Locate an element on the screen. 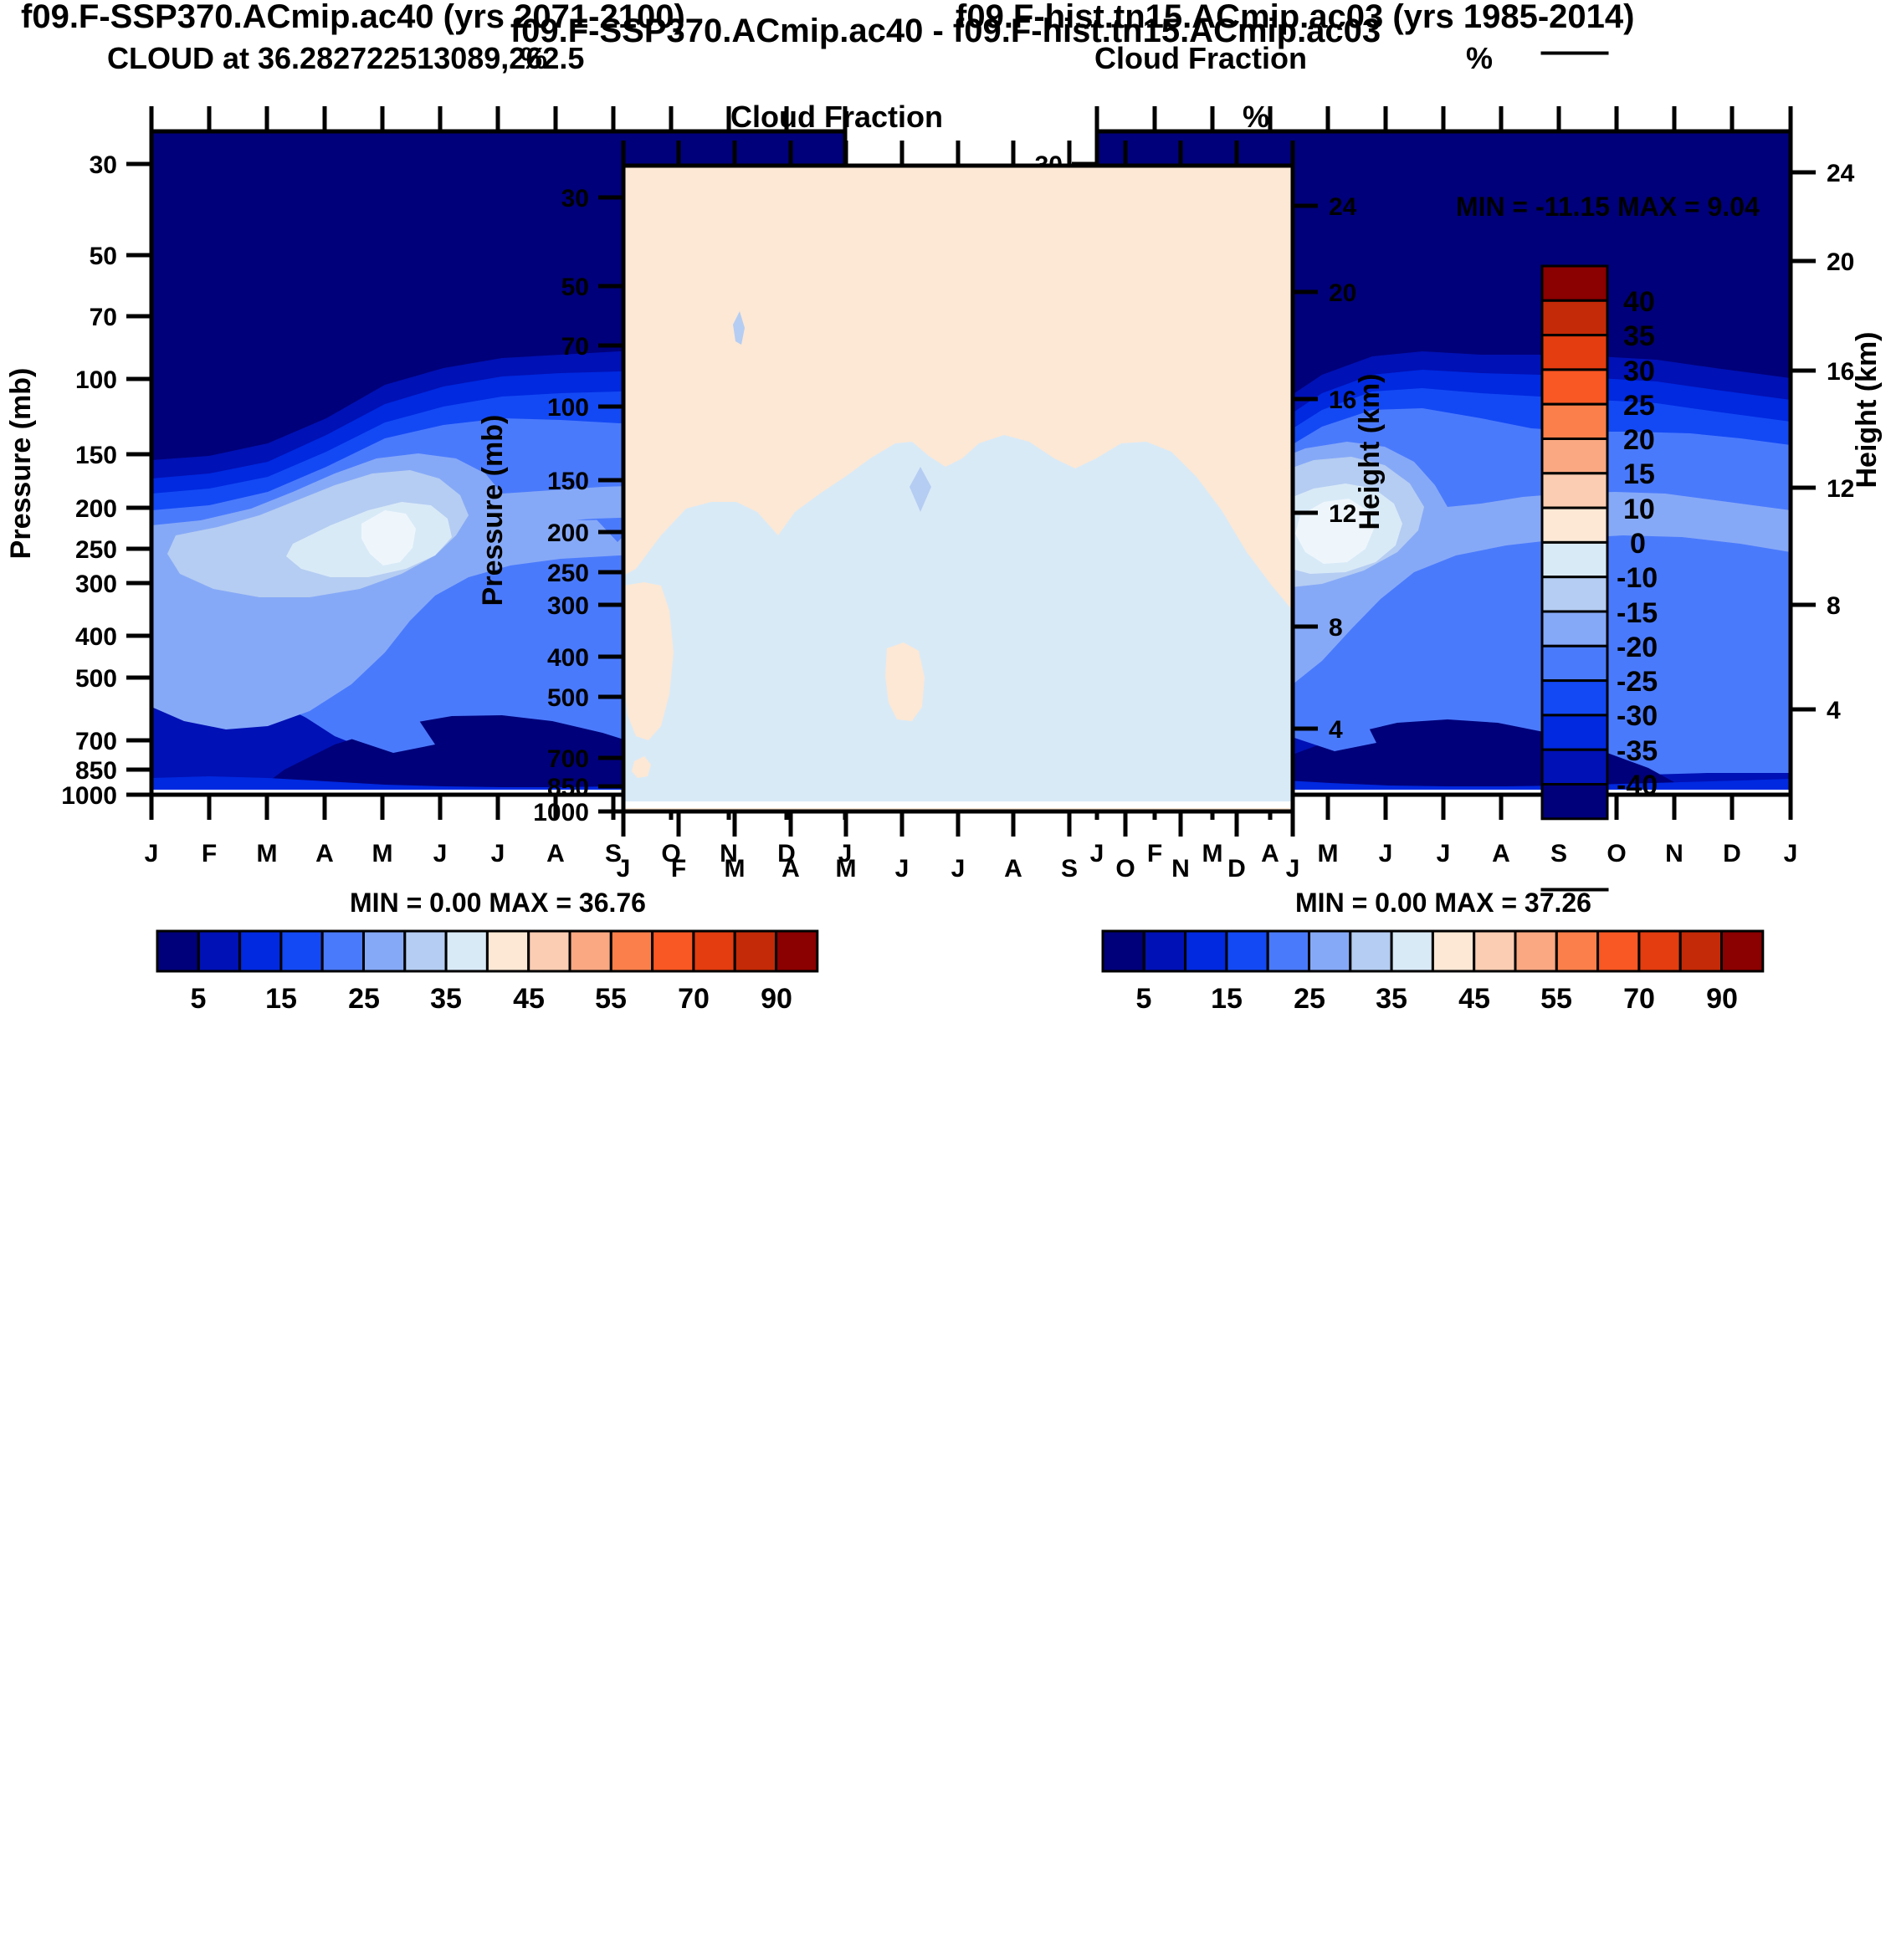  svg-text: 4 is located at coordinates (1834, 711).